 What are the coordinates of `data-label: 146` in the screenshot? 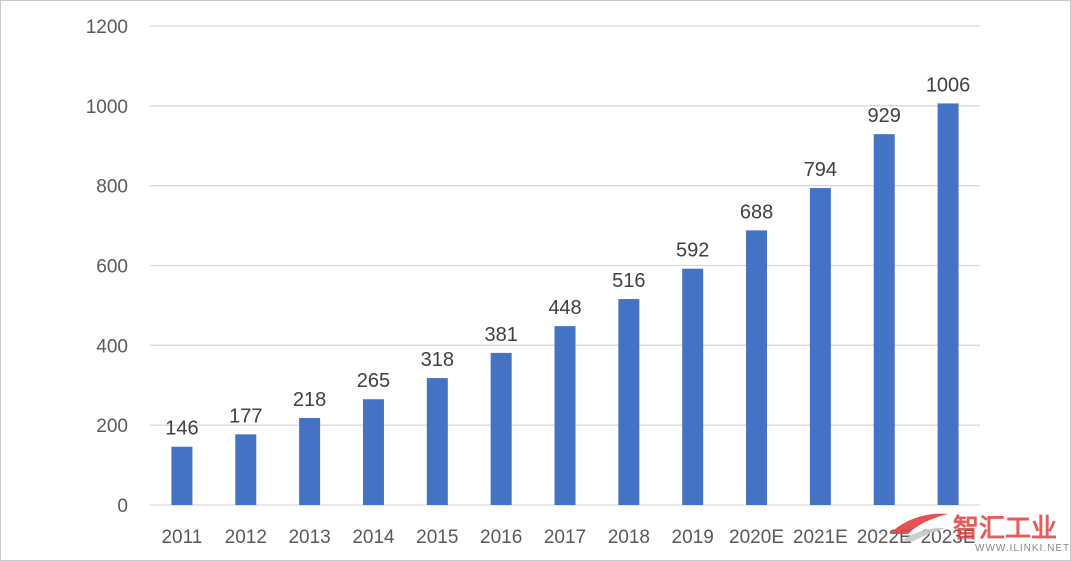 It's located at (181, 429).